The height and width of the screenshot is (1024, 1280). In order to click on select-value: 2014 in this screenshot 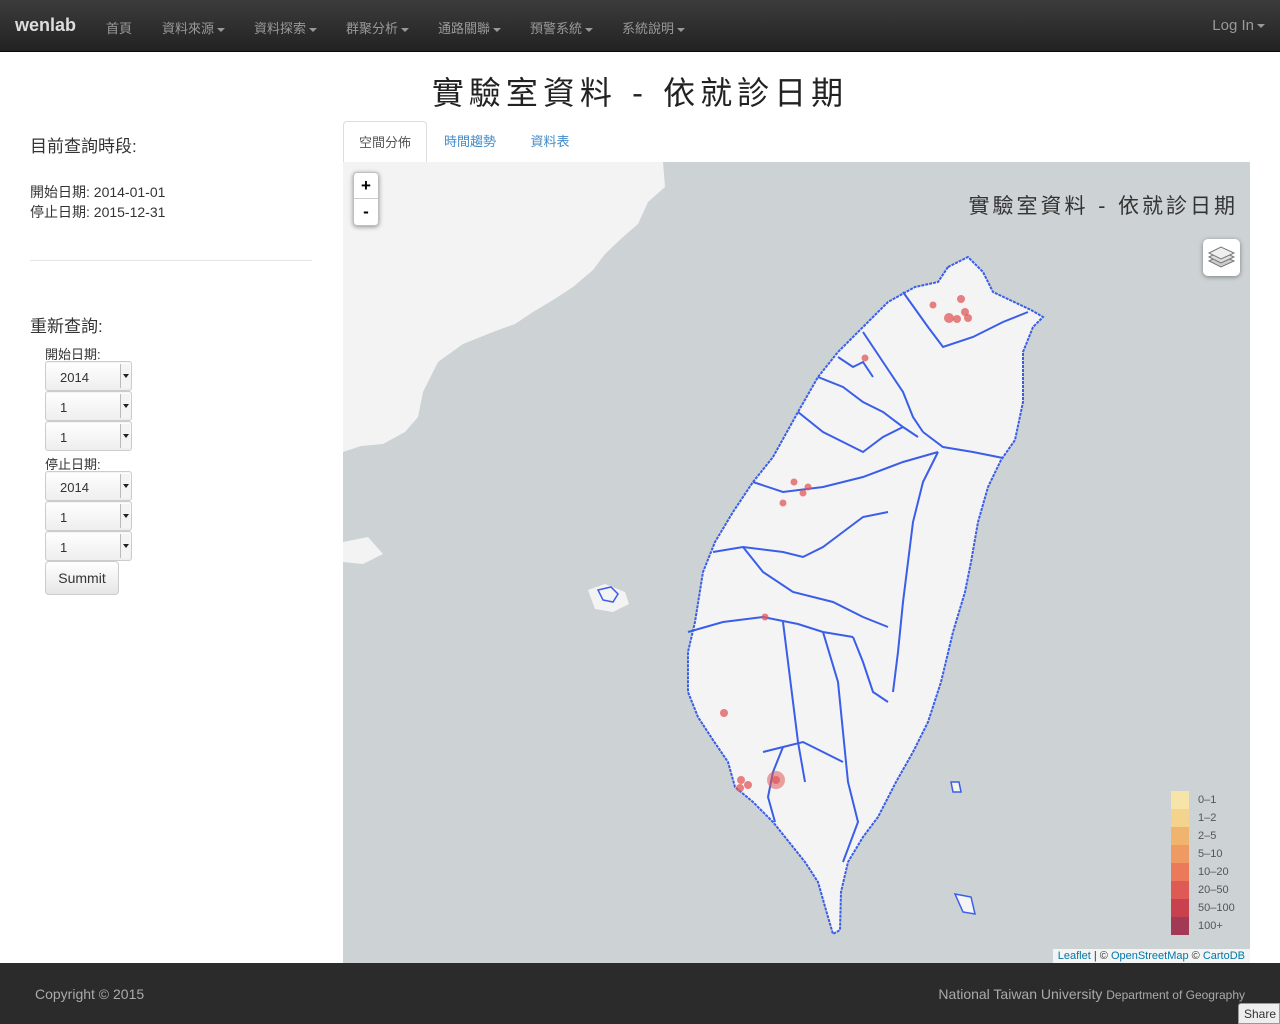, I will do `click(74, 487)`.